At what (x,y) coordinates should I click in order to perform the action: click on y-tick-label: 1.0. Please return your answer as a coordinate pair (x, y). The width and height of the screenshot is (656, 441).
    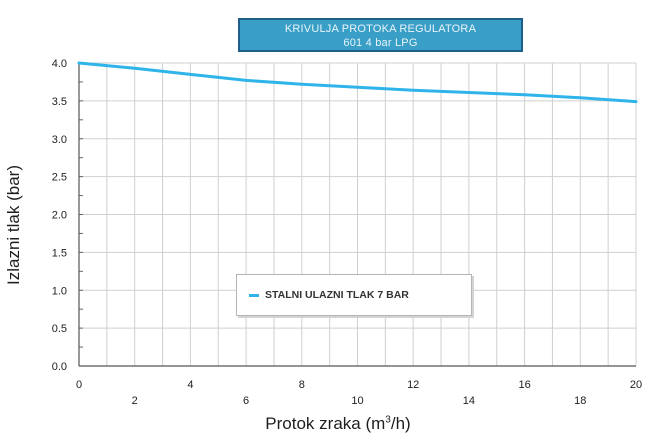
    Looking at the image, I should click on (59, 291).